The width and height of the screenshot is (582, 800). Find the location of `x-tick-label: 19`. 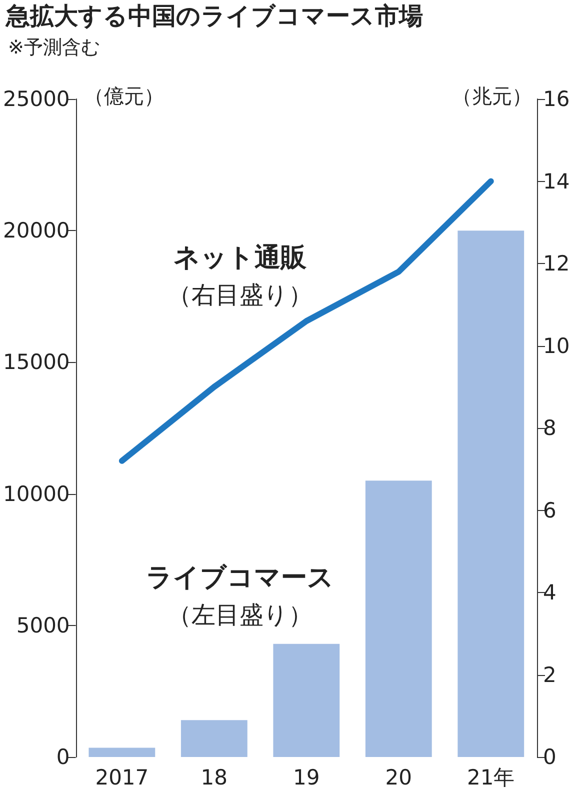

x-tick-label: 19 is located at coordinates (306, 778).